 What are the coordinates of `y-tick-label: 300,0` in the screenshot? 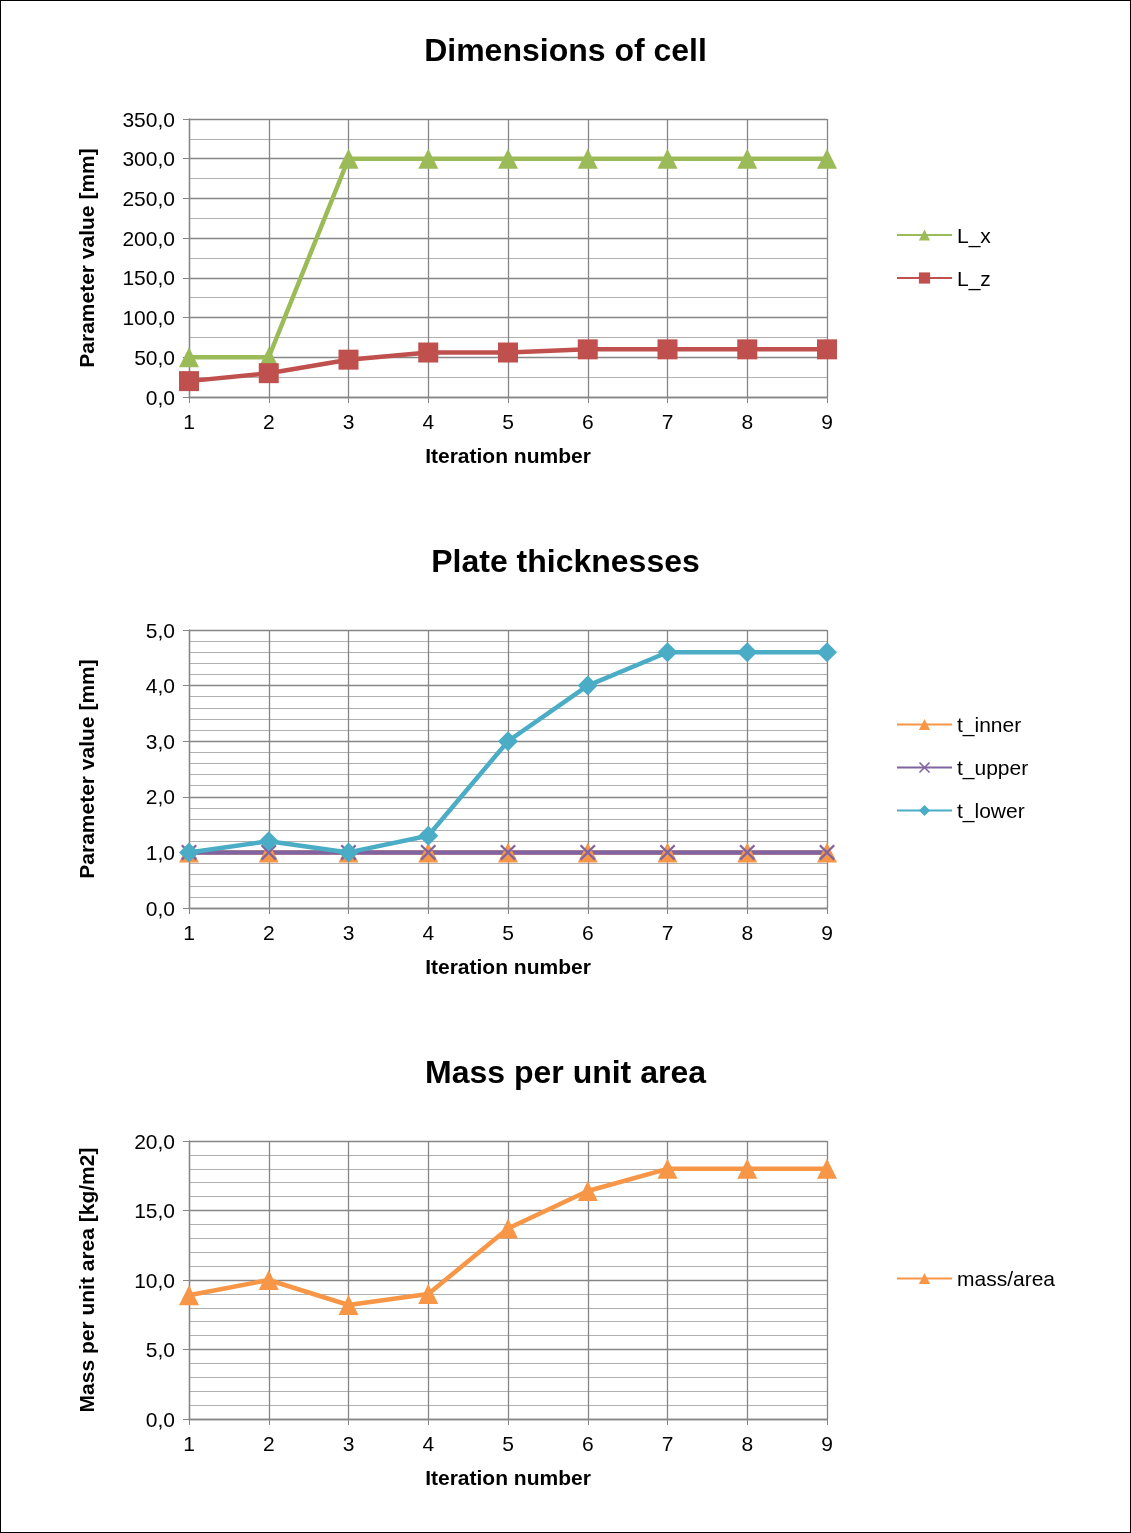 It's located at (148, 159).